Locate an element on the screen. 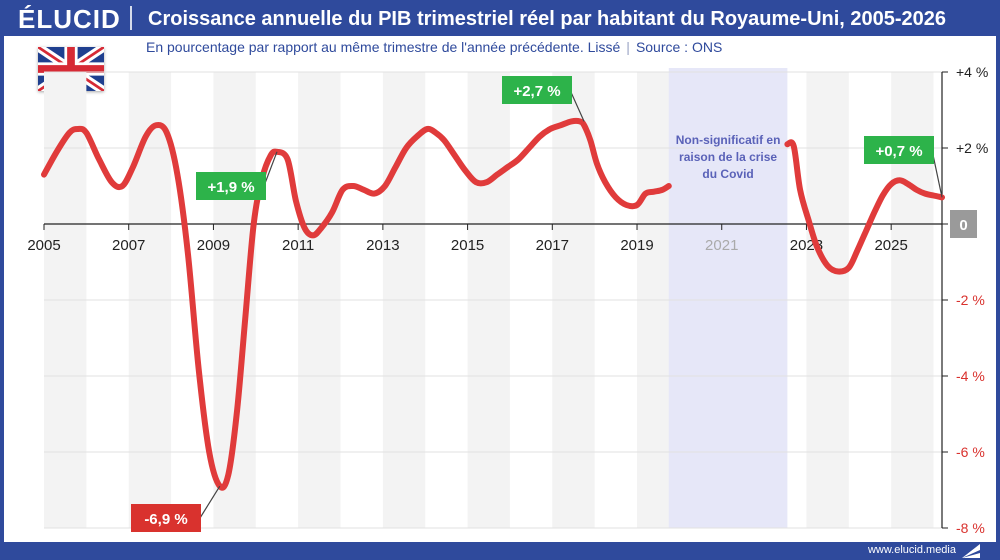 The image size is (1000, 560). annotation-label: +1,9 % is located at coordinates (230, 187).